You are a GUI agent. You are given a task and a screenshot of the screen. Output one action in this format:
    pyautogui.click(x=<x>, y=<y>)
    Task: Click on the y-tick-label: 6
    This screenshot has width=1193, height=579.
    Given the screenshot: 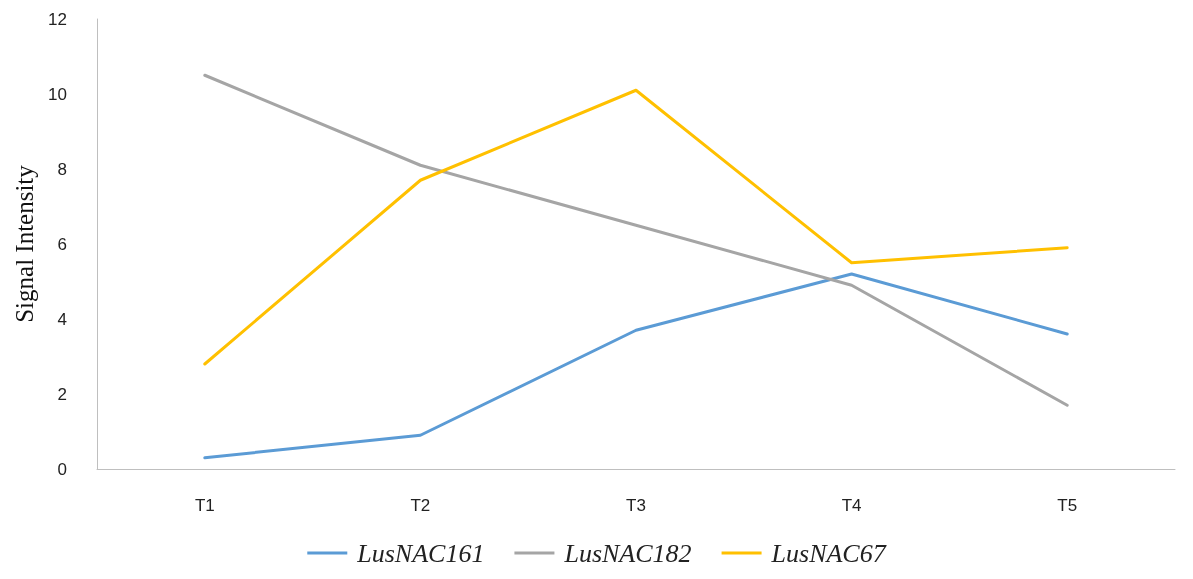 What is the action you would take?
    pyautogui.click(x=62, y=244)
    